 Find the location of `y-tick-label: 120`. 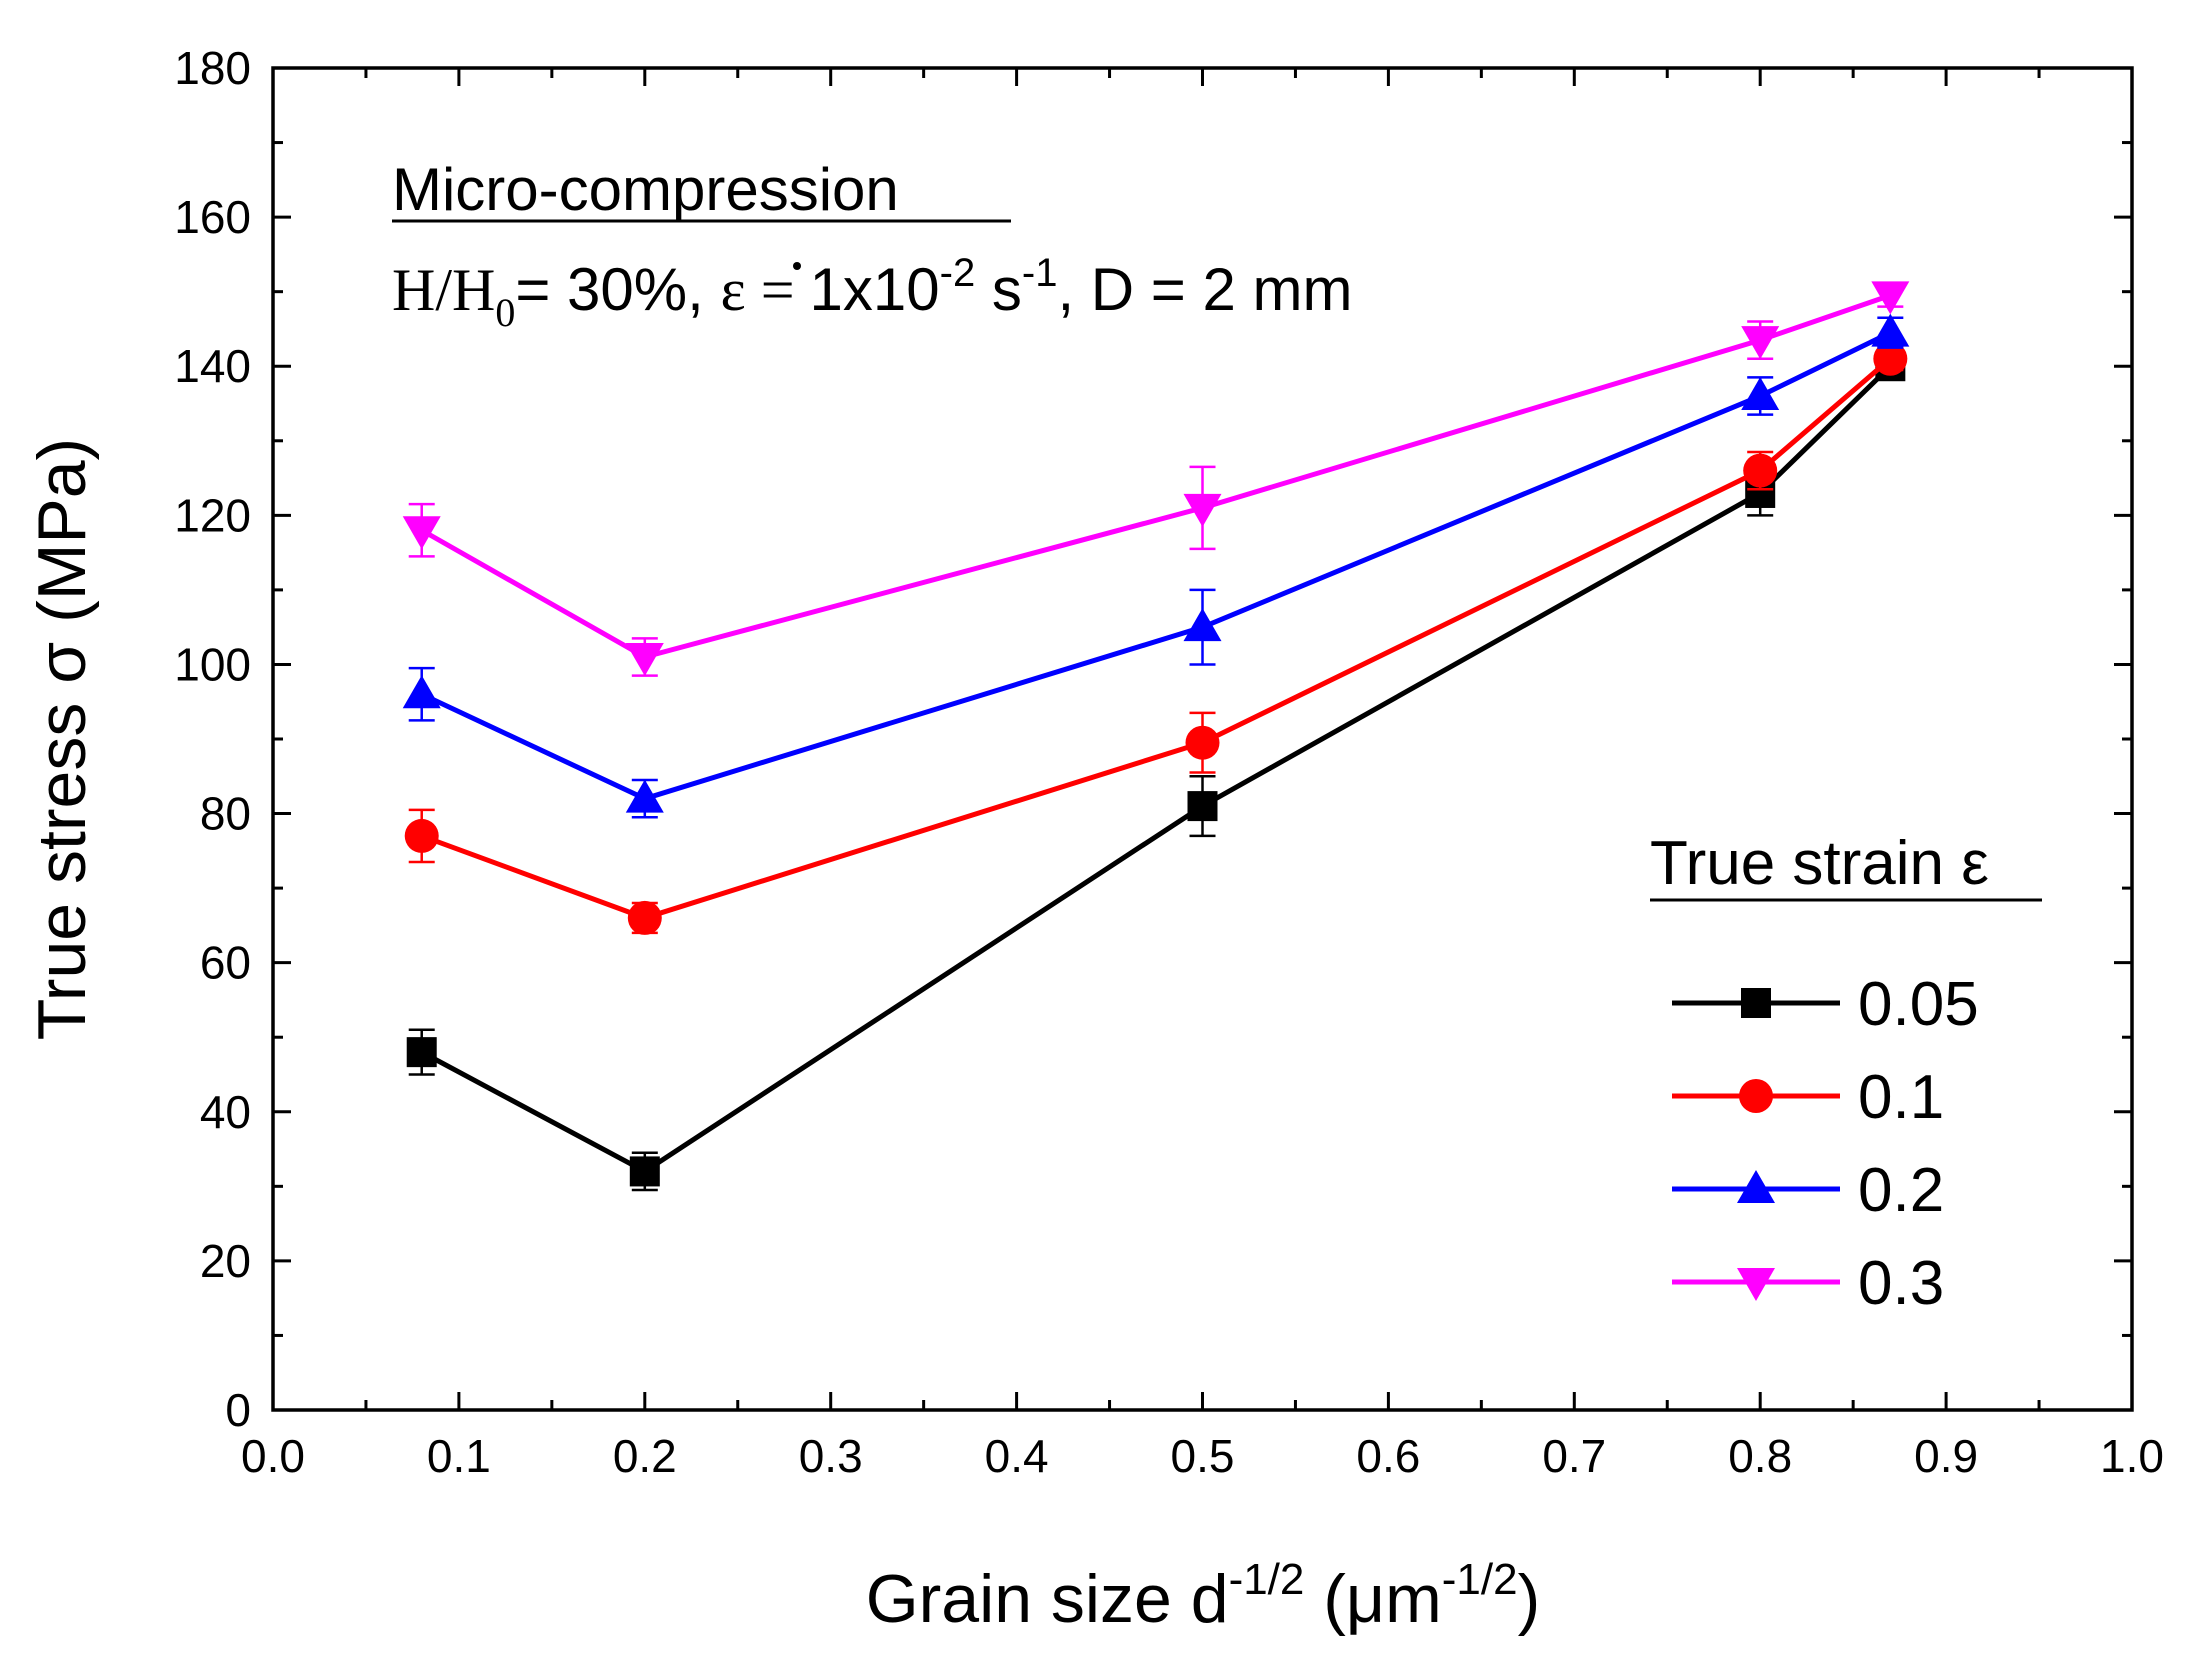

y-tick-label: 120 is located at coordinates (212, 515).